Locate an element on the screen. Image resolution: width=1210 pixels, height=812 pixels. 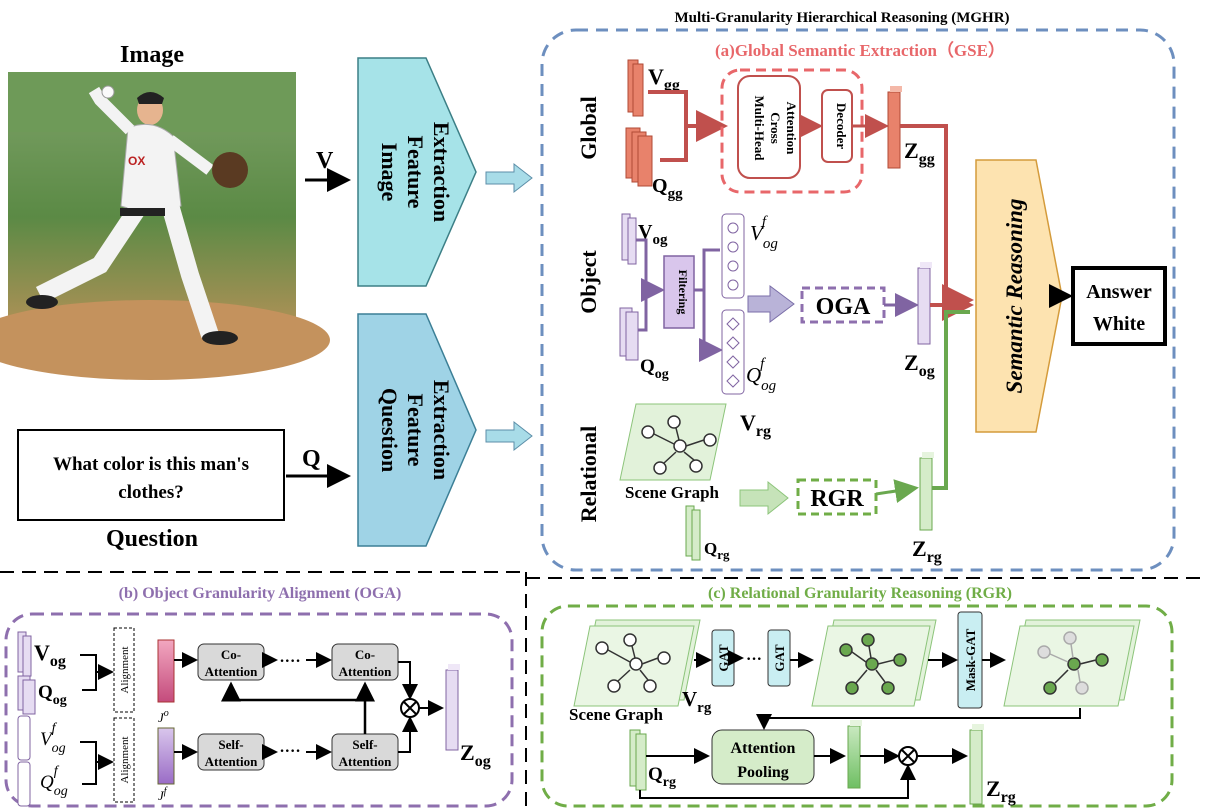
svg-text: Alignment is located at coordinates (125, 759).